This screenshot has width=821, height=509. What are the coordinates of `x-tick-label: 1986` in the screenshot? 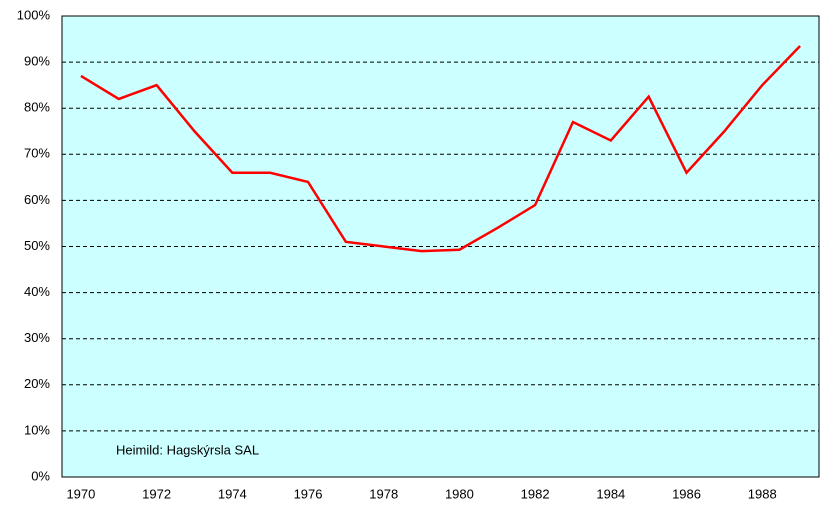 It's located at (686, 493).